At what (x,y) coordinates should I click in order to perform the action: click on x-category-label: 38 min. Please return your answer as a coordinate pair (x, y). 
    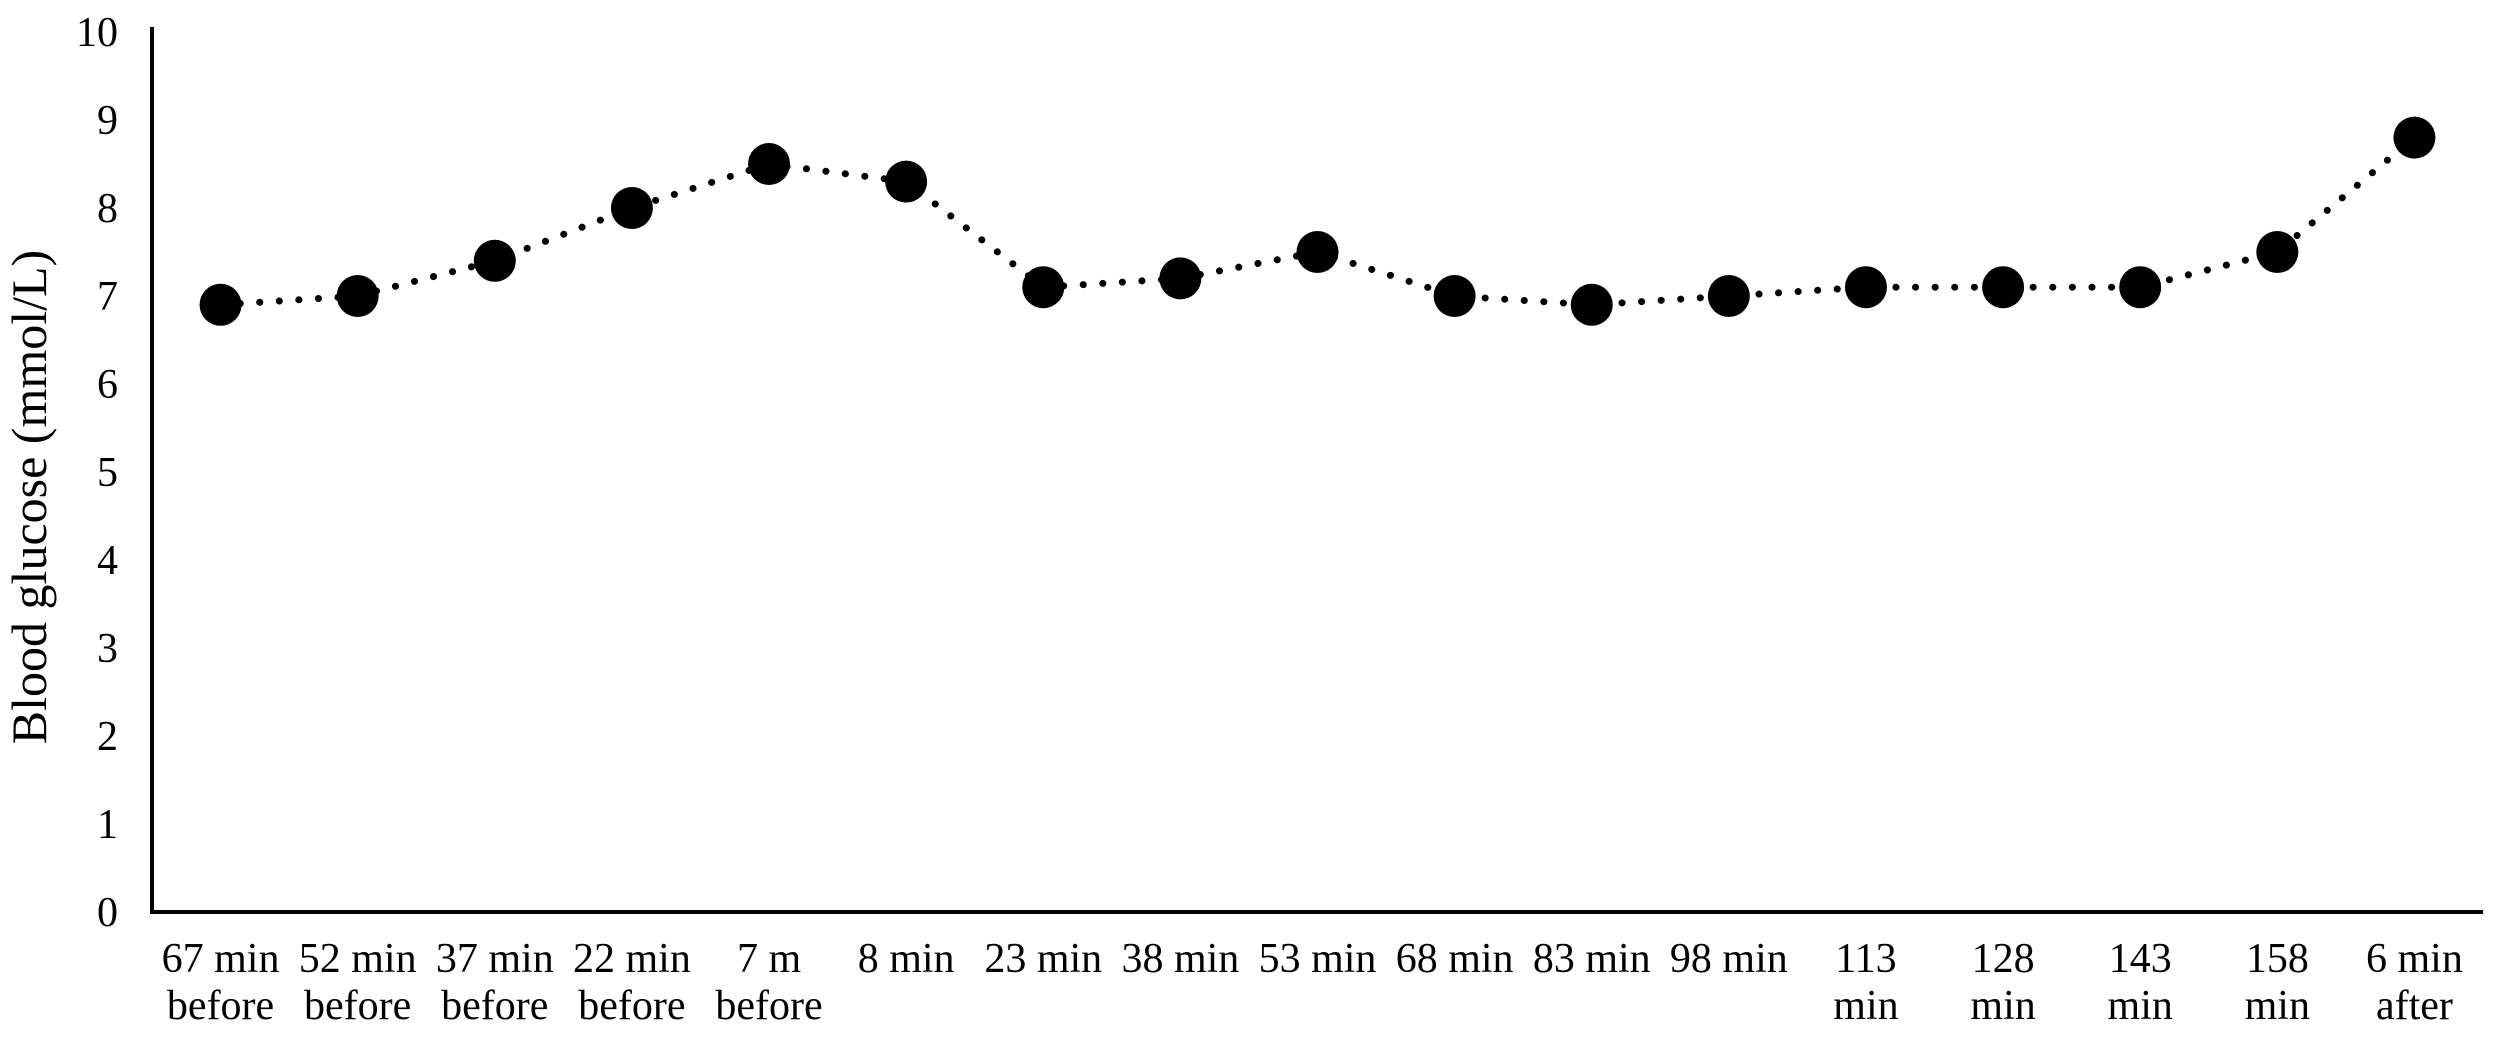
    Looking at the image, I should click on (1180, 959).